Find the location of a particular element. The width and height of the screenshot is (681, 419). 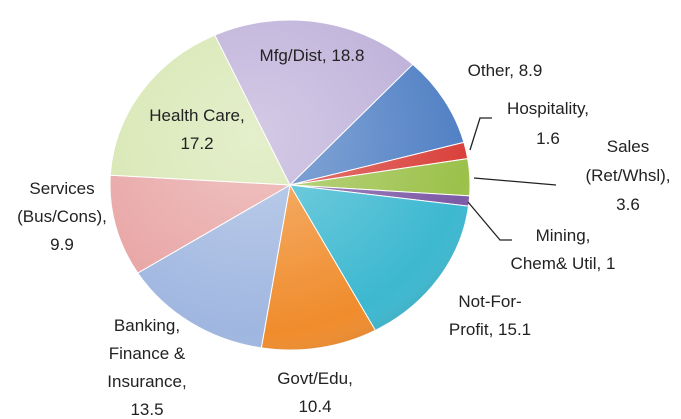

category-label: Banking, Finance & Insurance is located at coordinates (146, 353).